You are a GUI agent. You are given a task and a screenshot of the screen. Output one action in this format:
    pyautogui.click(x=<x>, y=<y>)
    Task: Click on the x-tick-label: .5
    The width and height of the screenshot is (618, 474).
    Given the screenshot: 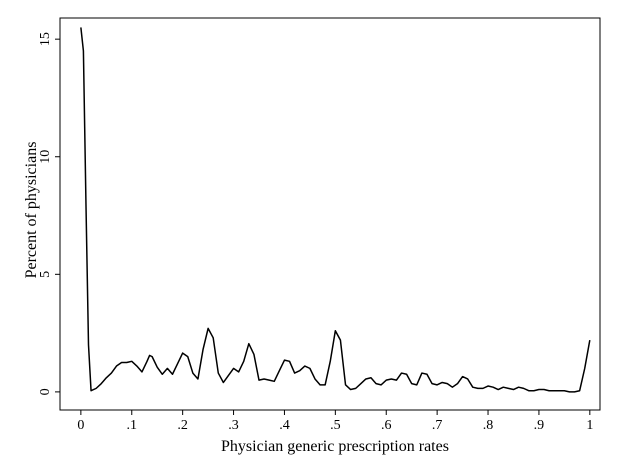 What is the action you would take?
    pyautogui.click(x=335, y=425)
    